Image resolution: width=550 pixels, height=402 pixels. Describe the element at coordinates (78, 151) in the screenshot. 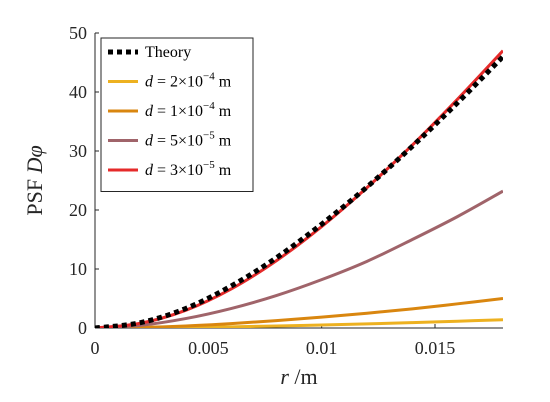

I see `y-tick-label: 30` at that location.